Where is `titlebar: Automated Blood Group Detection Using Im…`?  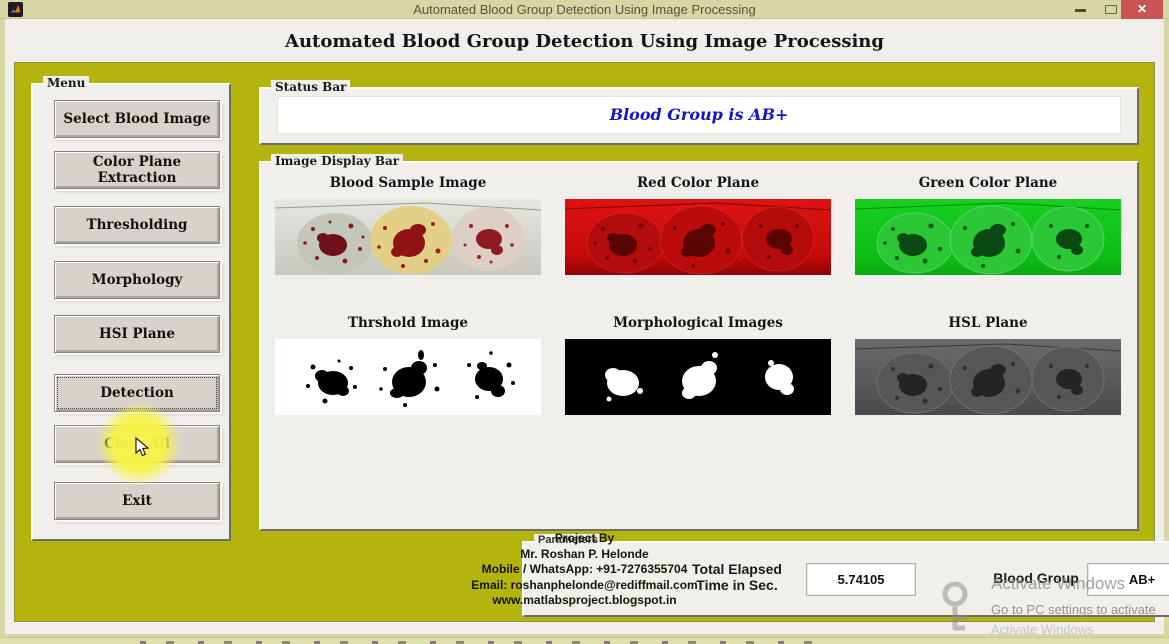
titlebar: Automated Blood Group Detection Using Im… is located at coordinates (584, 9).